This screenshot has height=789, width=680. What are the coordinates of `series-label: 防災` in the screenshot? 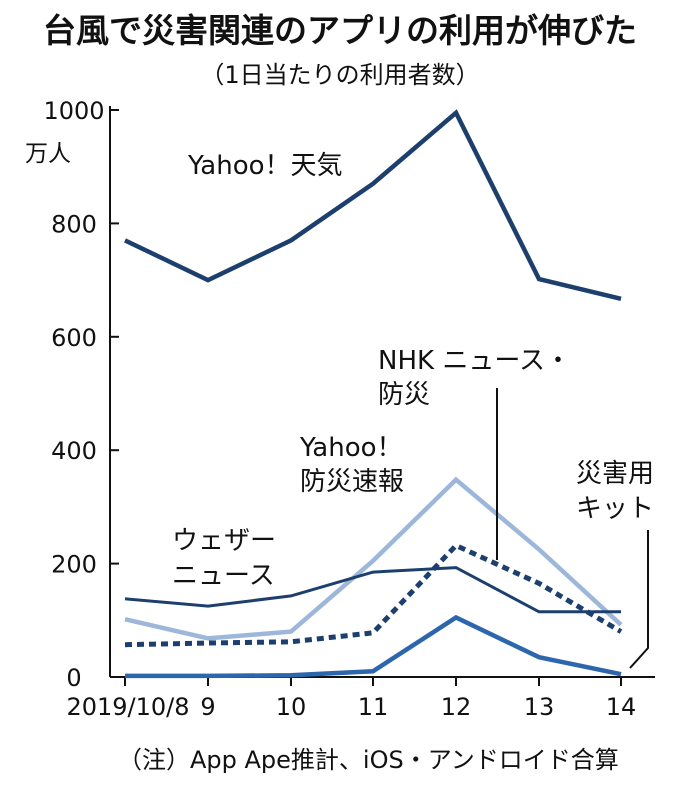 It's located at (404, 395).